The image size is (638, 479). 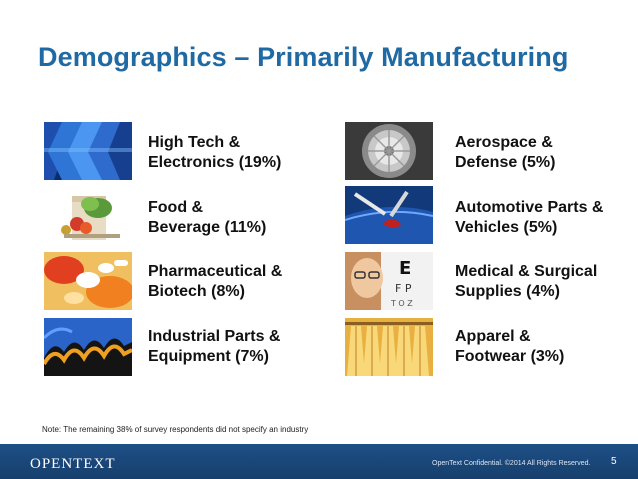 I want to click on automotive-icon, so click(x=389, y=215).